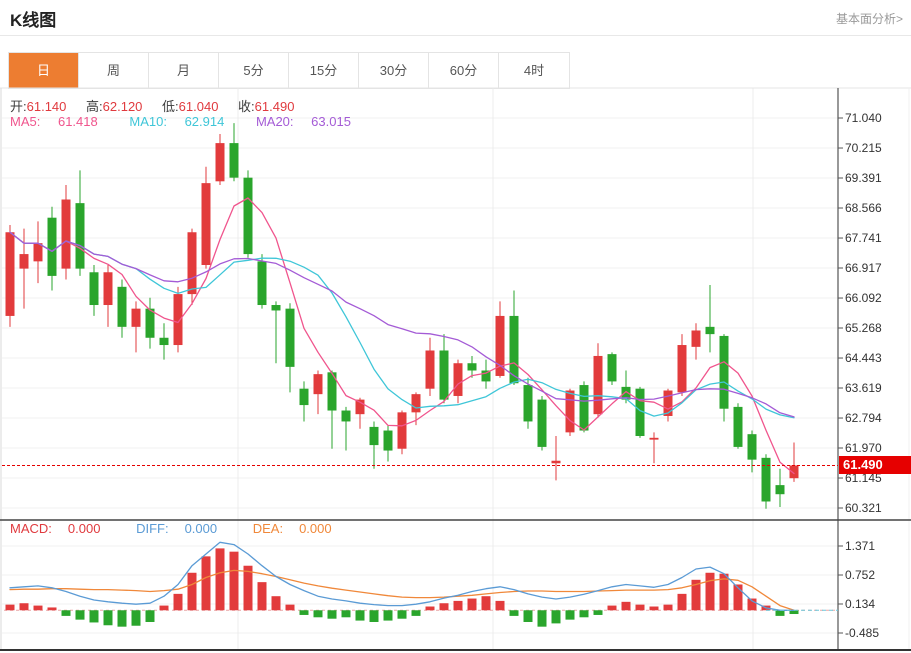  I want to click on close-value: 61.490, so click(274, 106).